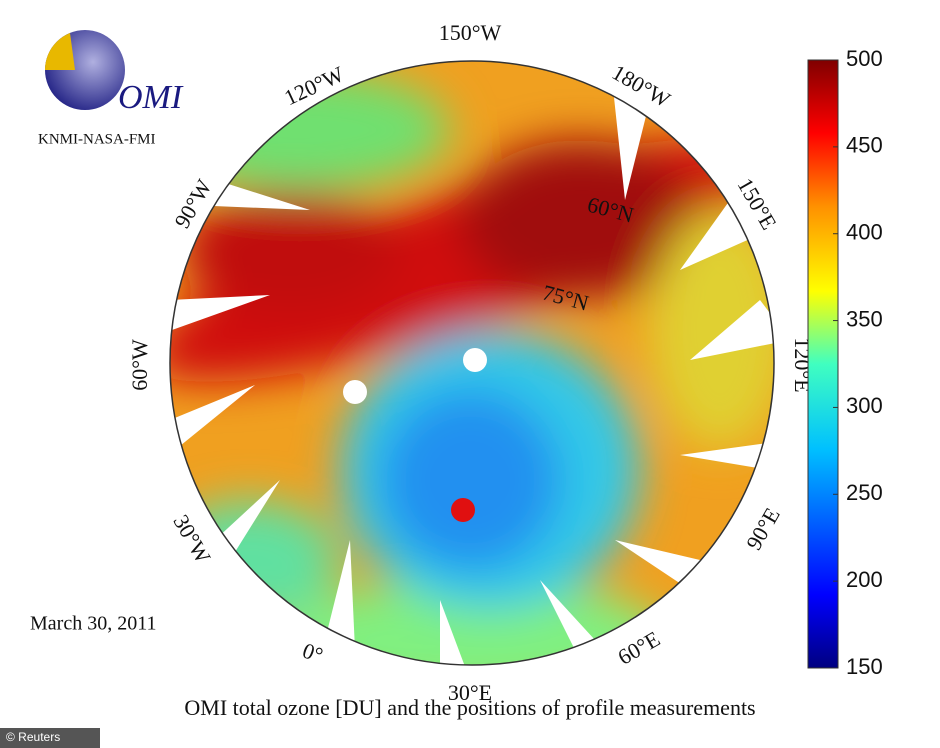  What do you see at coordinates (470, 692) in the screenshot?
I see `lon-label: 30°E` at bounding box center [470, 692].